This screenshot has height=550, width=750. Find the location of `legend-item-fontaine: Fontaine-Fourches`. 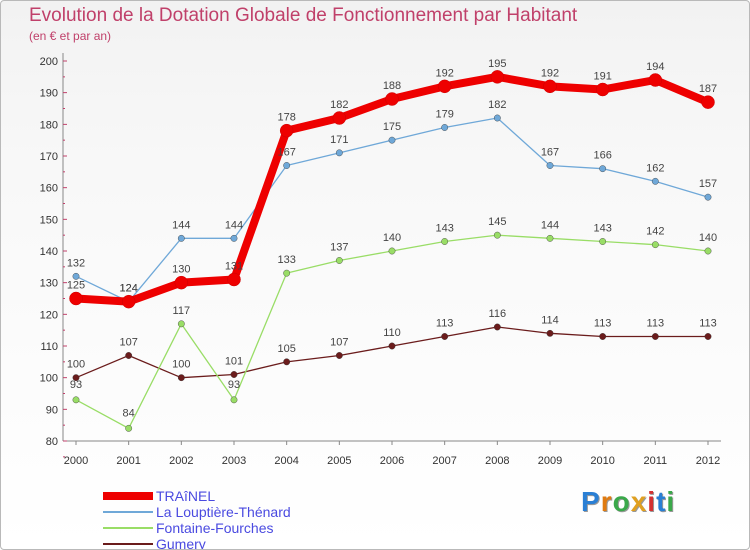

legend-item-fontaine: Fontaine-Fourches is located at coordinates (253, 528).